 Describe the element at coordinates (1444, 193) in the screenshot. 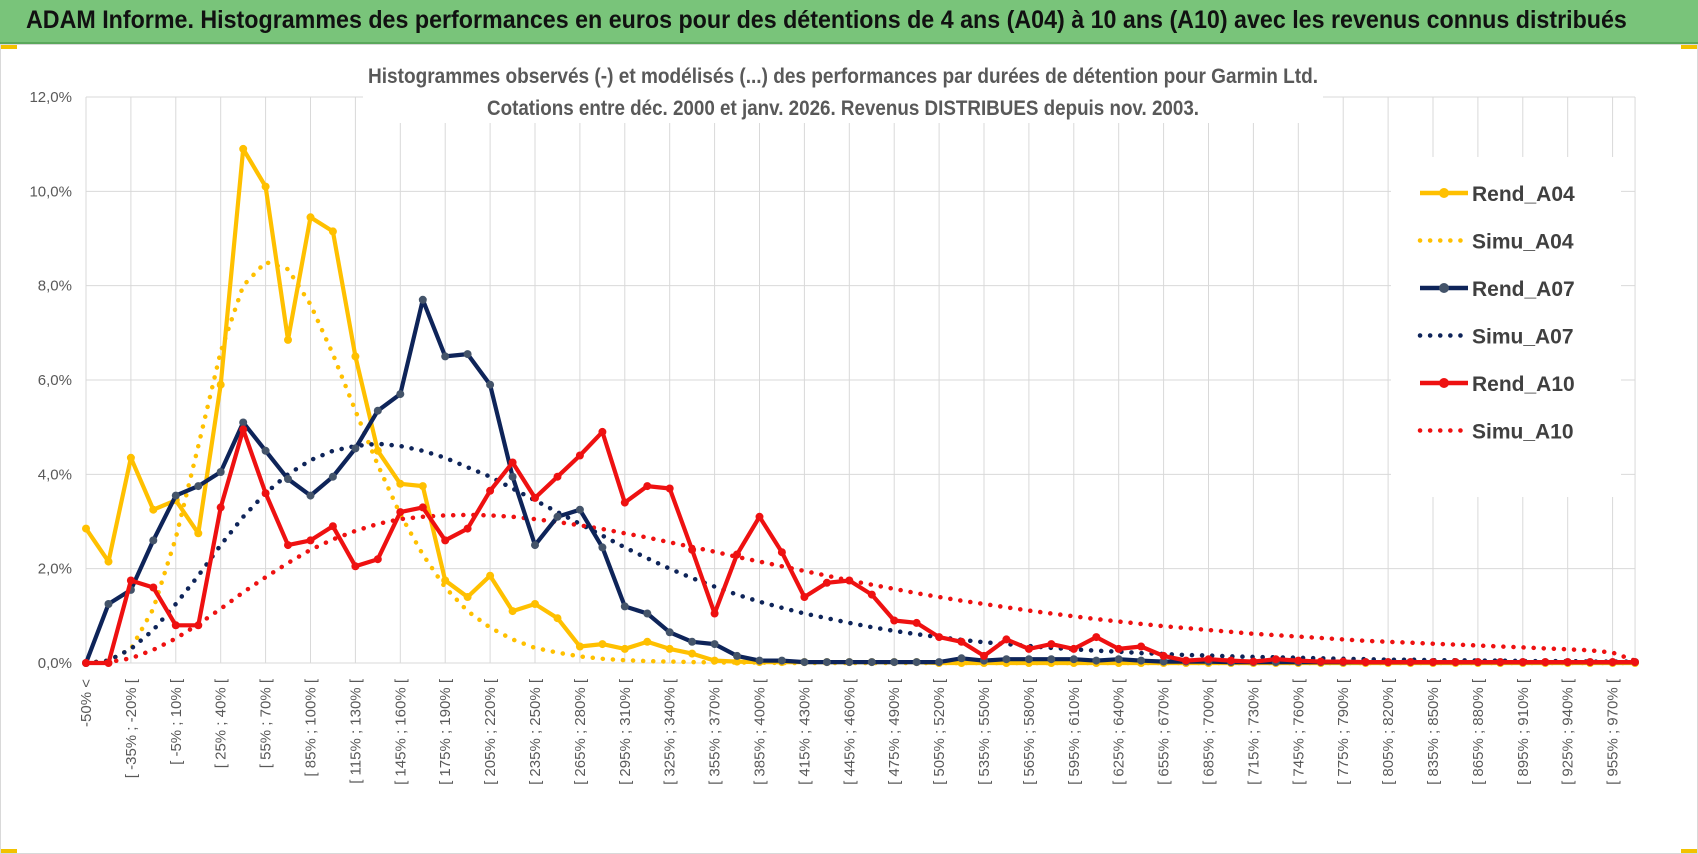

I see `legend-marker` at that location.